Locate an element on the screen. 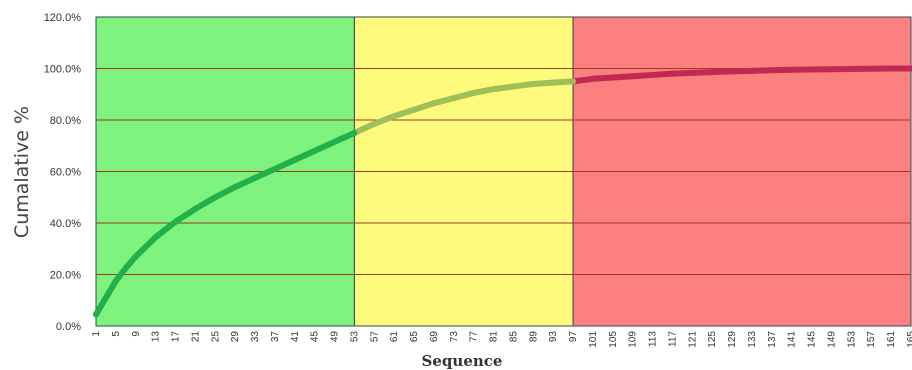 The image size is (912, 370). x-tick-label: 41 is located at coordinates (295, 337).